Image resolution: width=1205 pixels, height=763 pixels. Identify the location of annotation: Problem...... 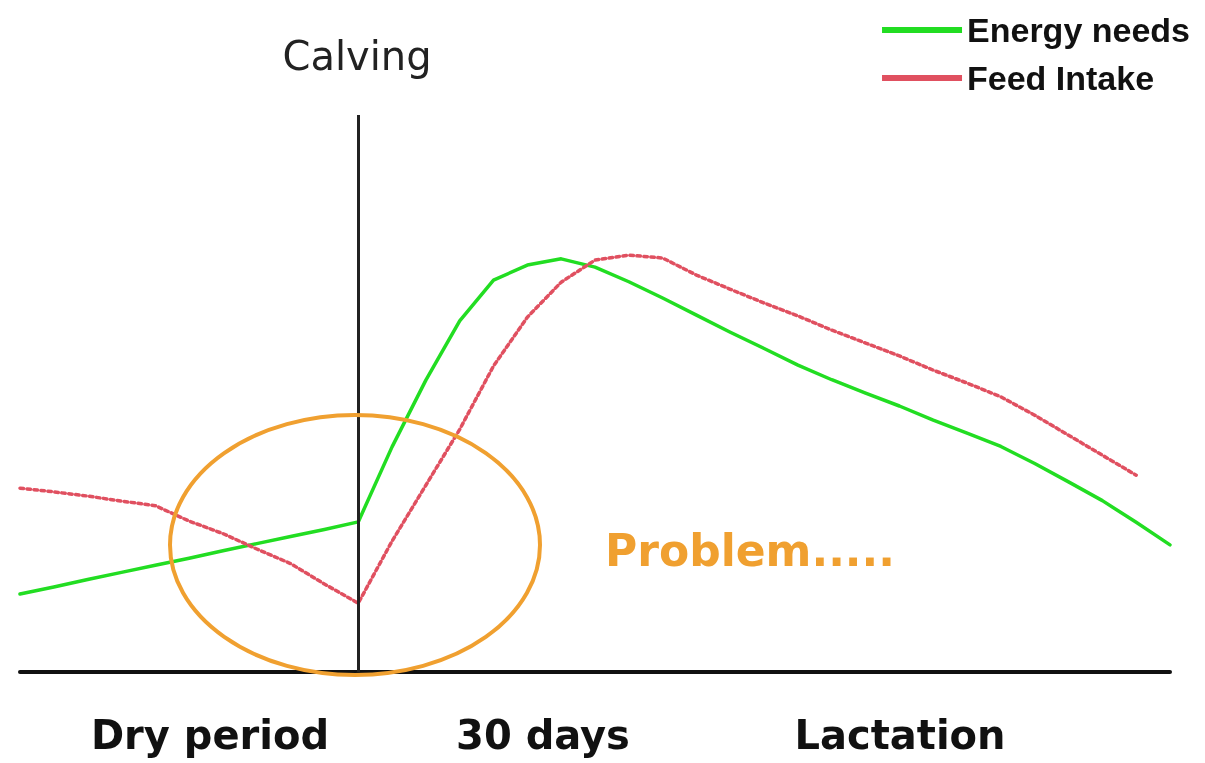
(750, 550).